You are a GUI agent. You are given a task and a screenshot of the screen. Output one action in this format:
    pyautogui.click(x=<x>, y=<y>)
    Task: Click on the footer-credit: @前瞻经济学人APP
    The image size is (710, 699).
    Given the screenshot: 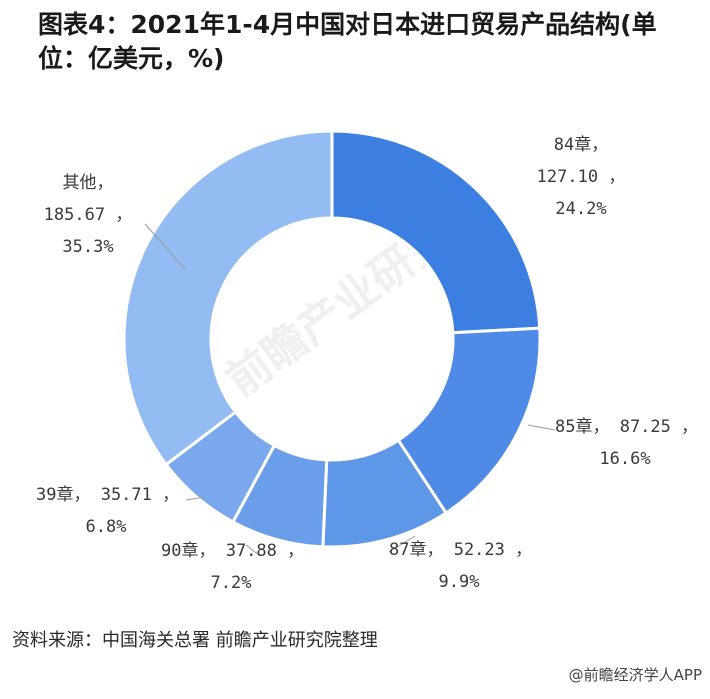 What is the action you would take?
    pyautogui.click(x=635, y=675)
    